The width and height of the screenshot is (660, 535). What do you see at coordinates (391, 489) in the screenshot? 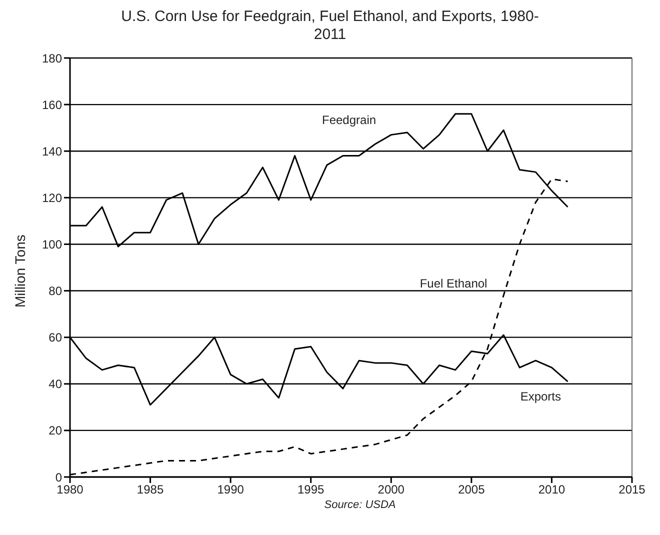
I see `x-tick-label: 2000` at bounding box center [391, 489].